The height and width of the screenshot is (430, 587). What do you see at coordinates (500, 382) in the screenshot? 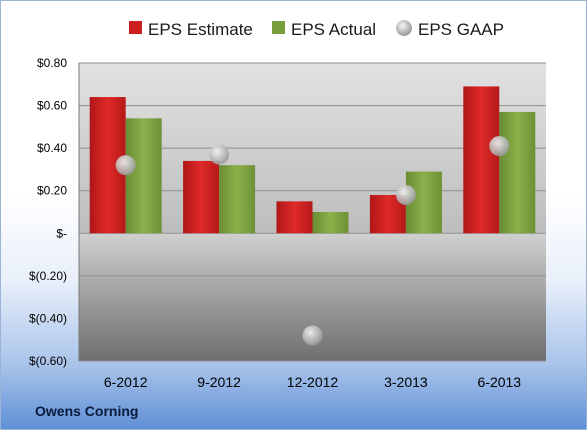
I see `x-tick-label: 6-2013` at bounding box center [500, 382].